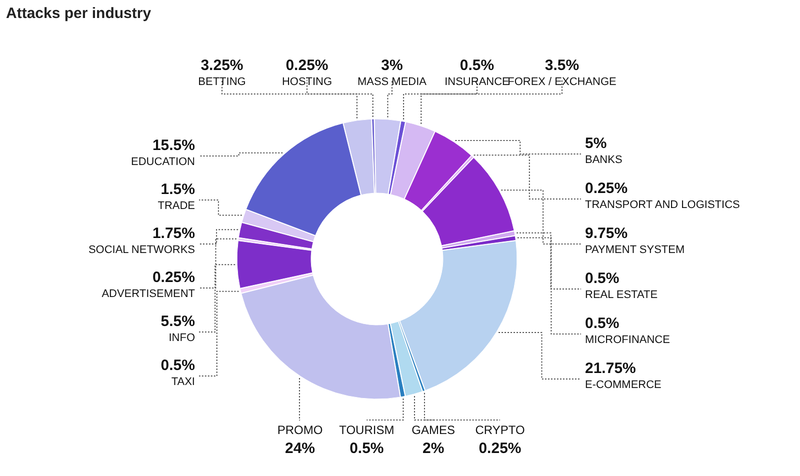 The width and height of the screenshot is (800, 476). I want to click on slice-label: INSURANCE, so click(477, 82).